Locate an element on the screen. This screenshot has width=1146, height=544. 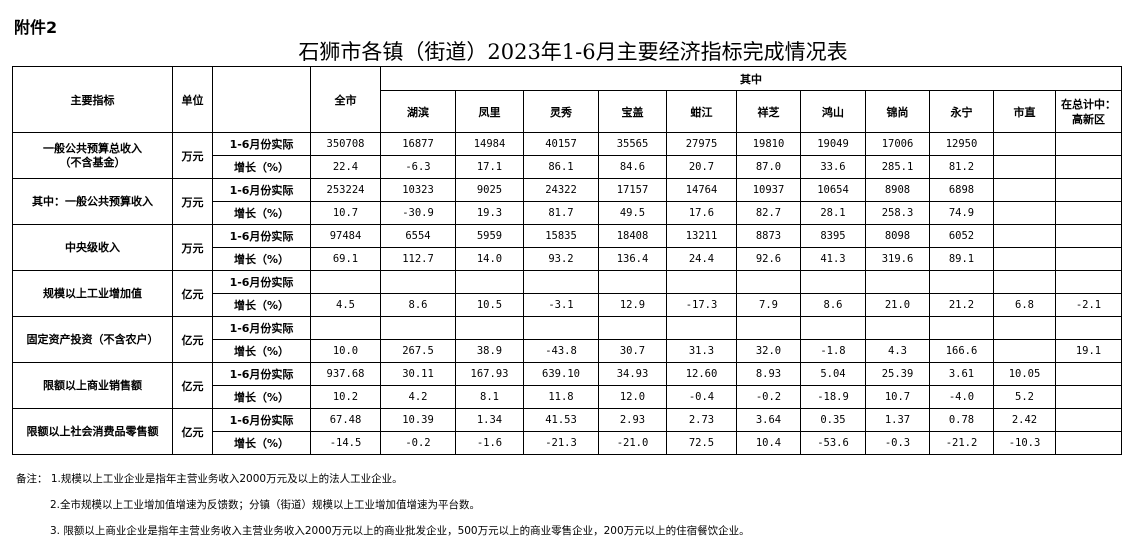
row-indicator: 一般公共预算总收入 （不含基金） is located at coordinates (92, 155).